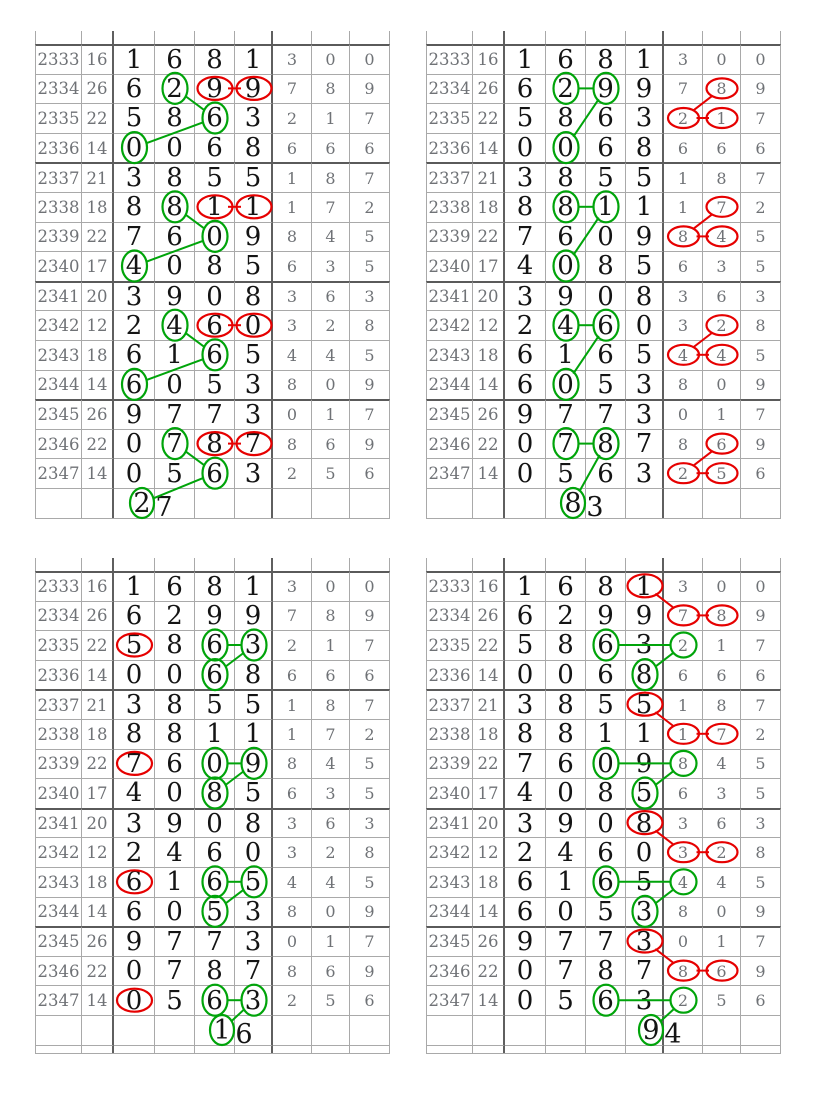 The height and width of the screenshot is (1112, 815). Describe the element at coordinates (98, 586) in the screenshot. I see `sum-cell: 16` at that location.